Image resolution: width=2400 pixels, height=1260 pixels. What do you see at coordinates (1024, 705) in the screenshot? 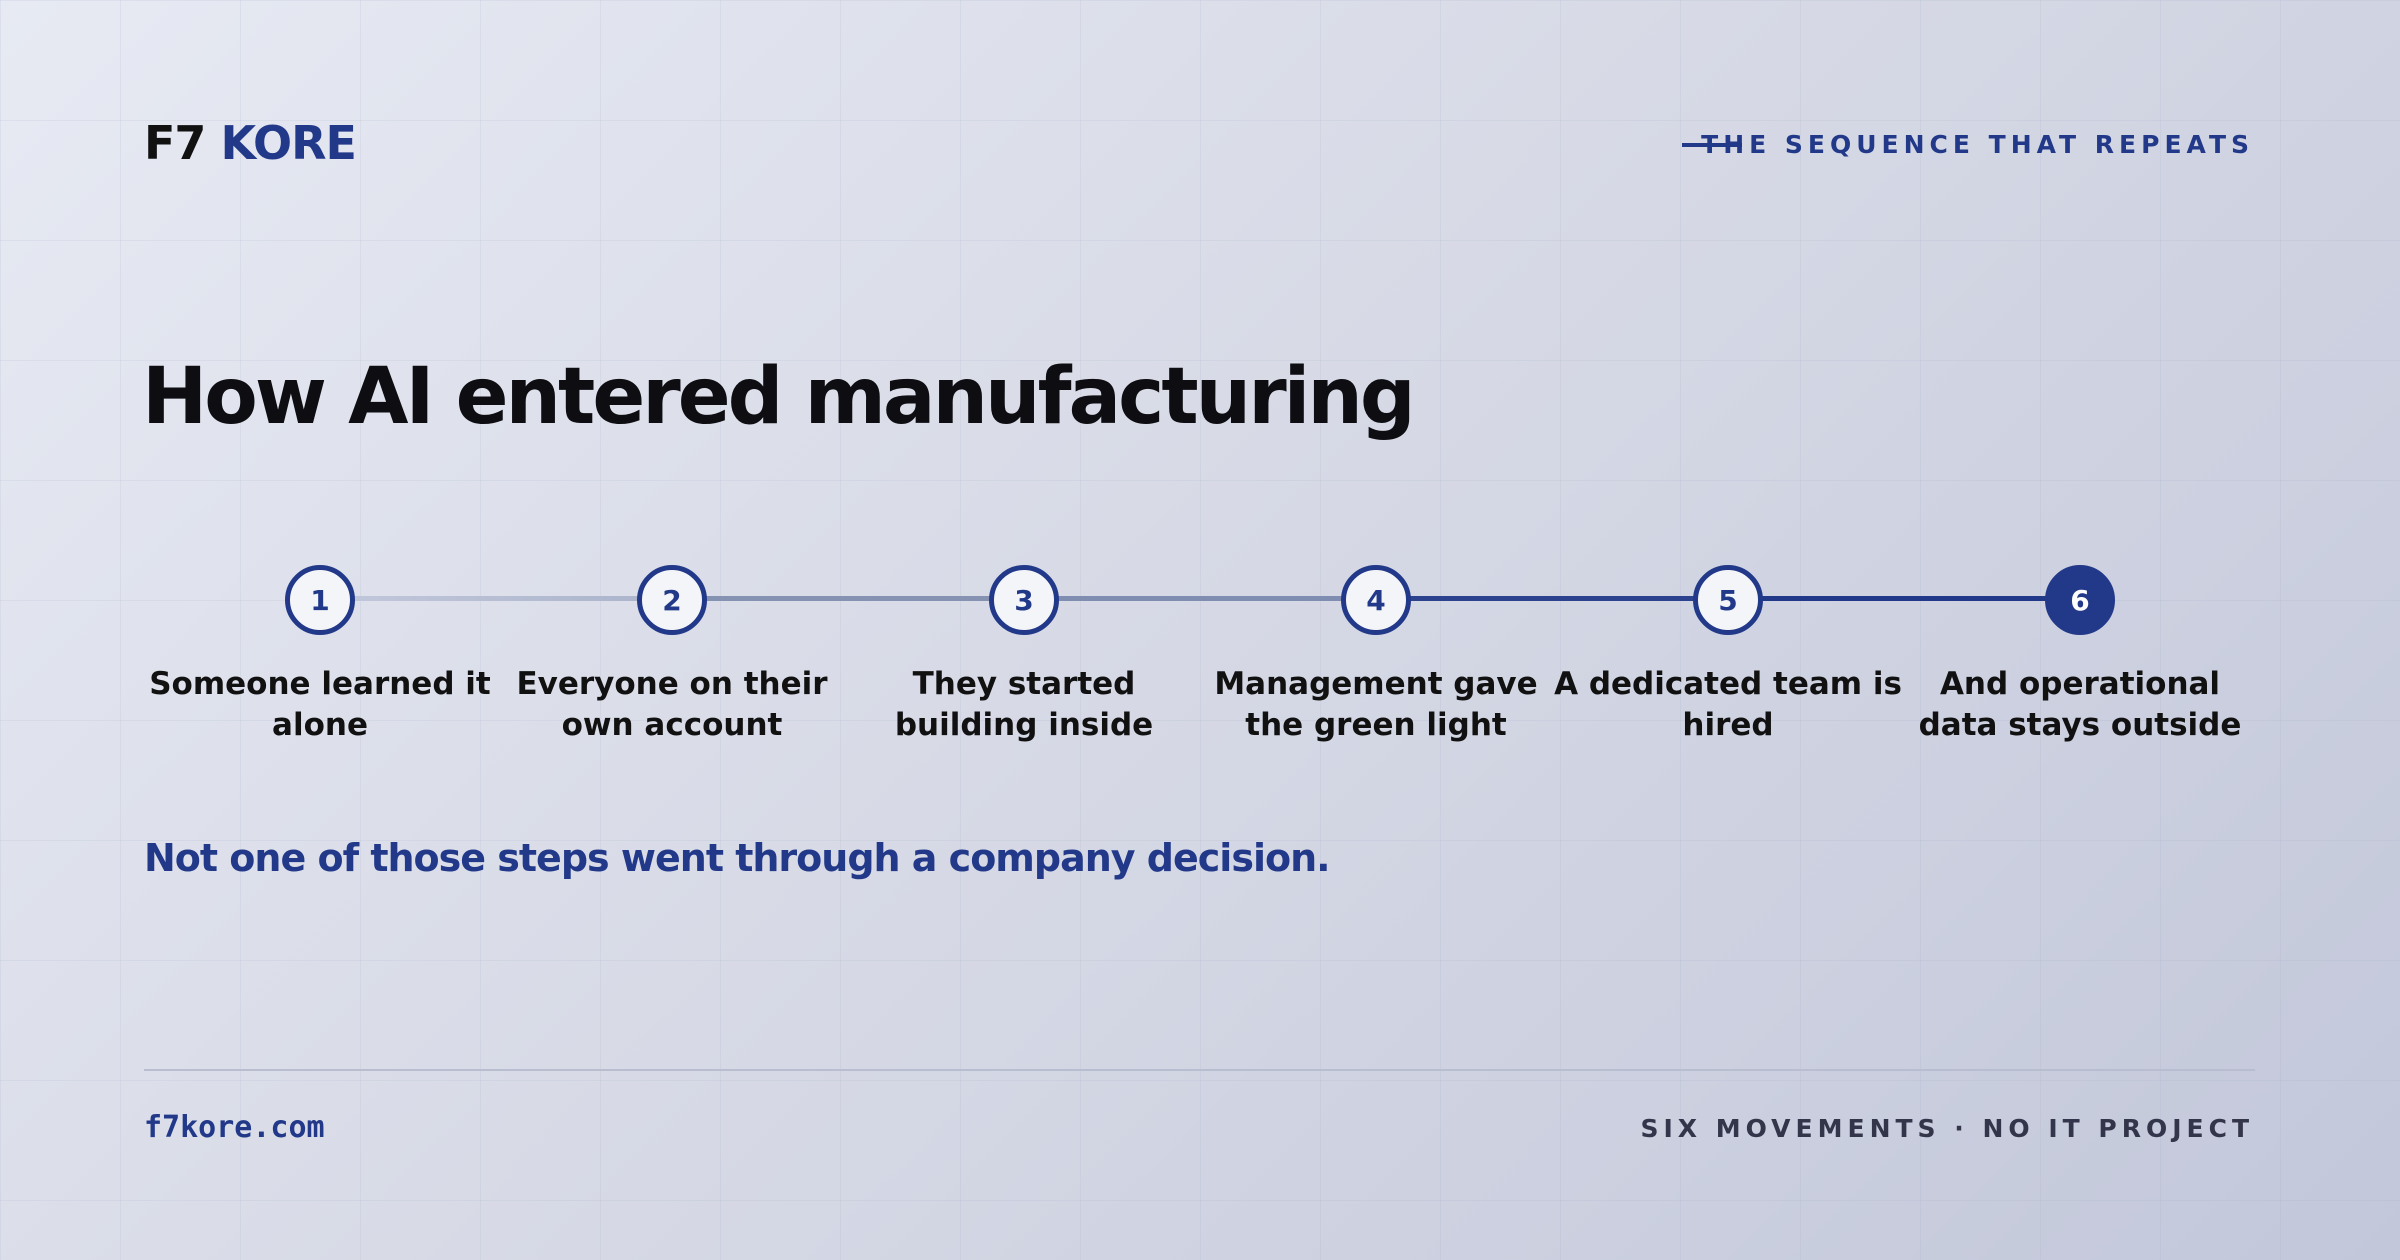
I see `step-label: They started building inside` at bounding box center [1024, 705].